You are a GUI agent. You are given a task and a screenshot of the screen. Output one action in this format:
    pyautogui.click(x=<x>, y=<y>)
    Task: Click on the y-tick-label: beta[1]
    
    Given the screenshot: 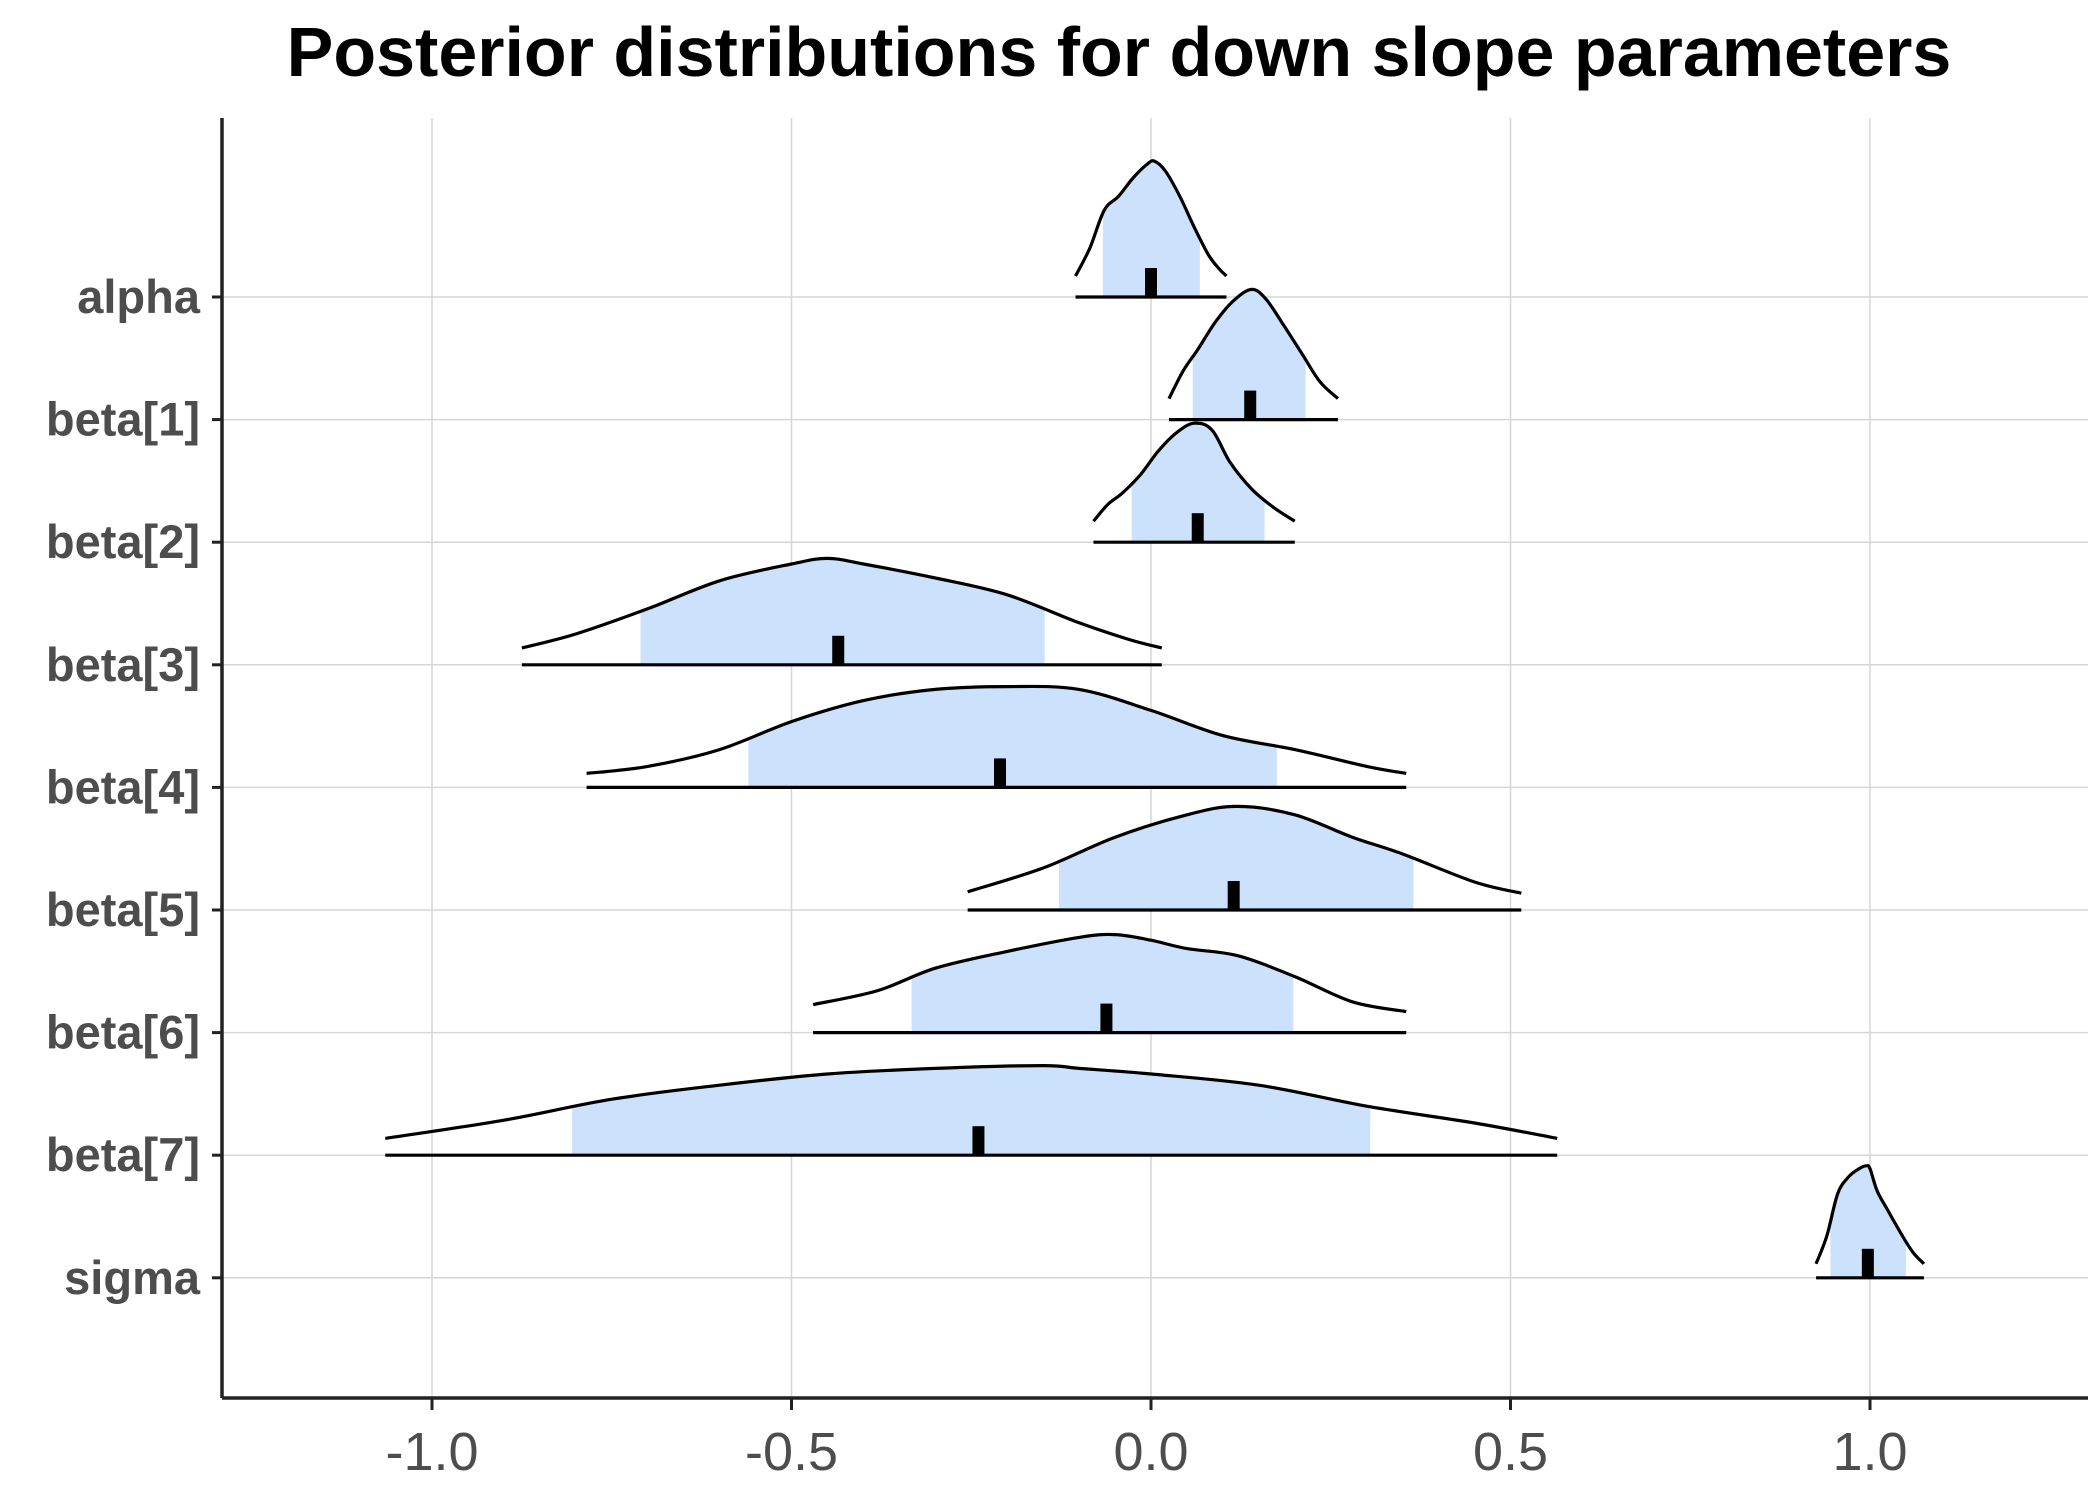 What is the action you would take?
    pyautogui.click(x=123, y=419)
    